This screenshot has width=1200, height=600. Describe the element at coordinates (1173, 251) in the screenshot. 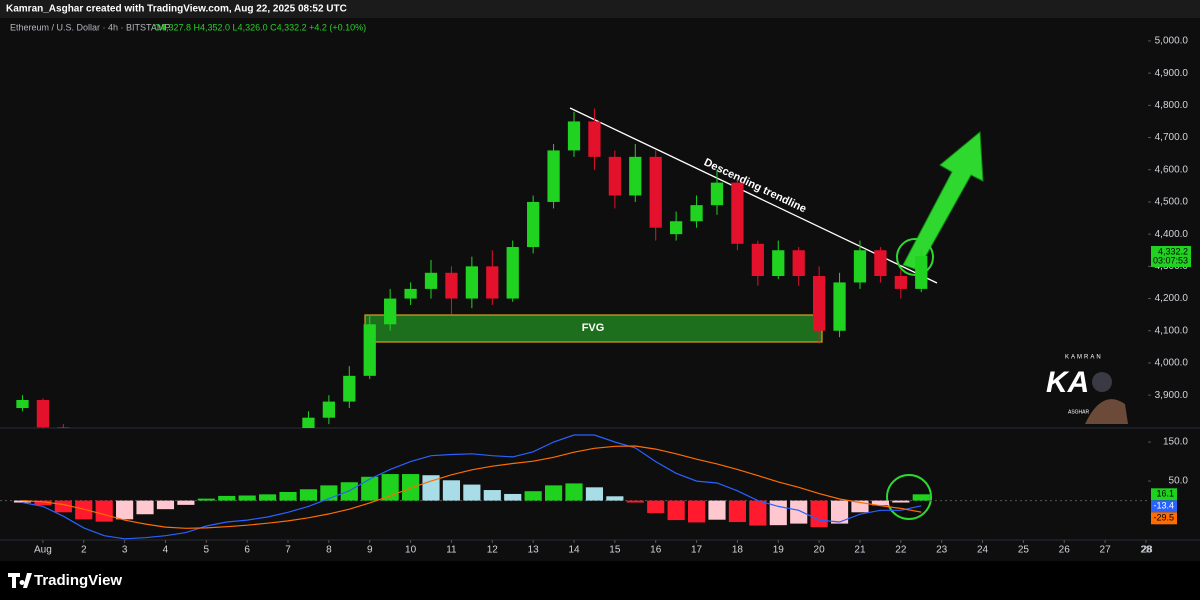

I see `last-price-label: 4,332.2` at that location.